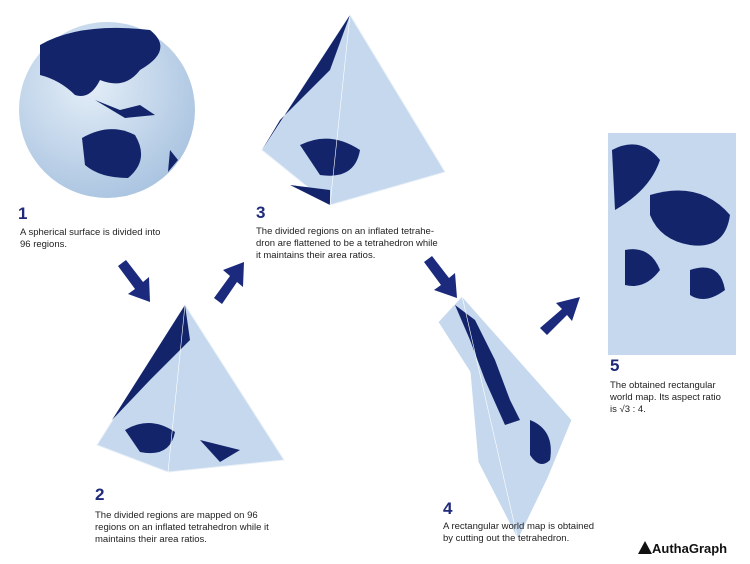  I want to click on rectangular-map, so click(672, 244).